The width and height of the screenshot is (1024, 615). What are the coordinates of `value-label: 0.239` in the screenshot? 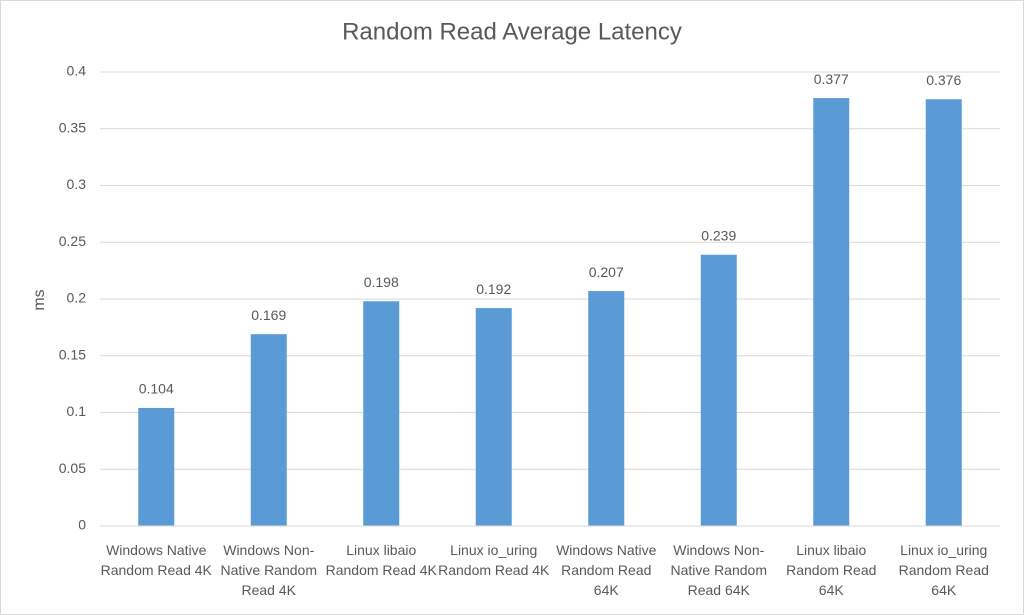 It's located at (718, 235).